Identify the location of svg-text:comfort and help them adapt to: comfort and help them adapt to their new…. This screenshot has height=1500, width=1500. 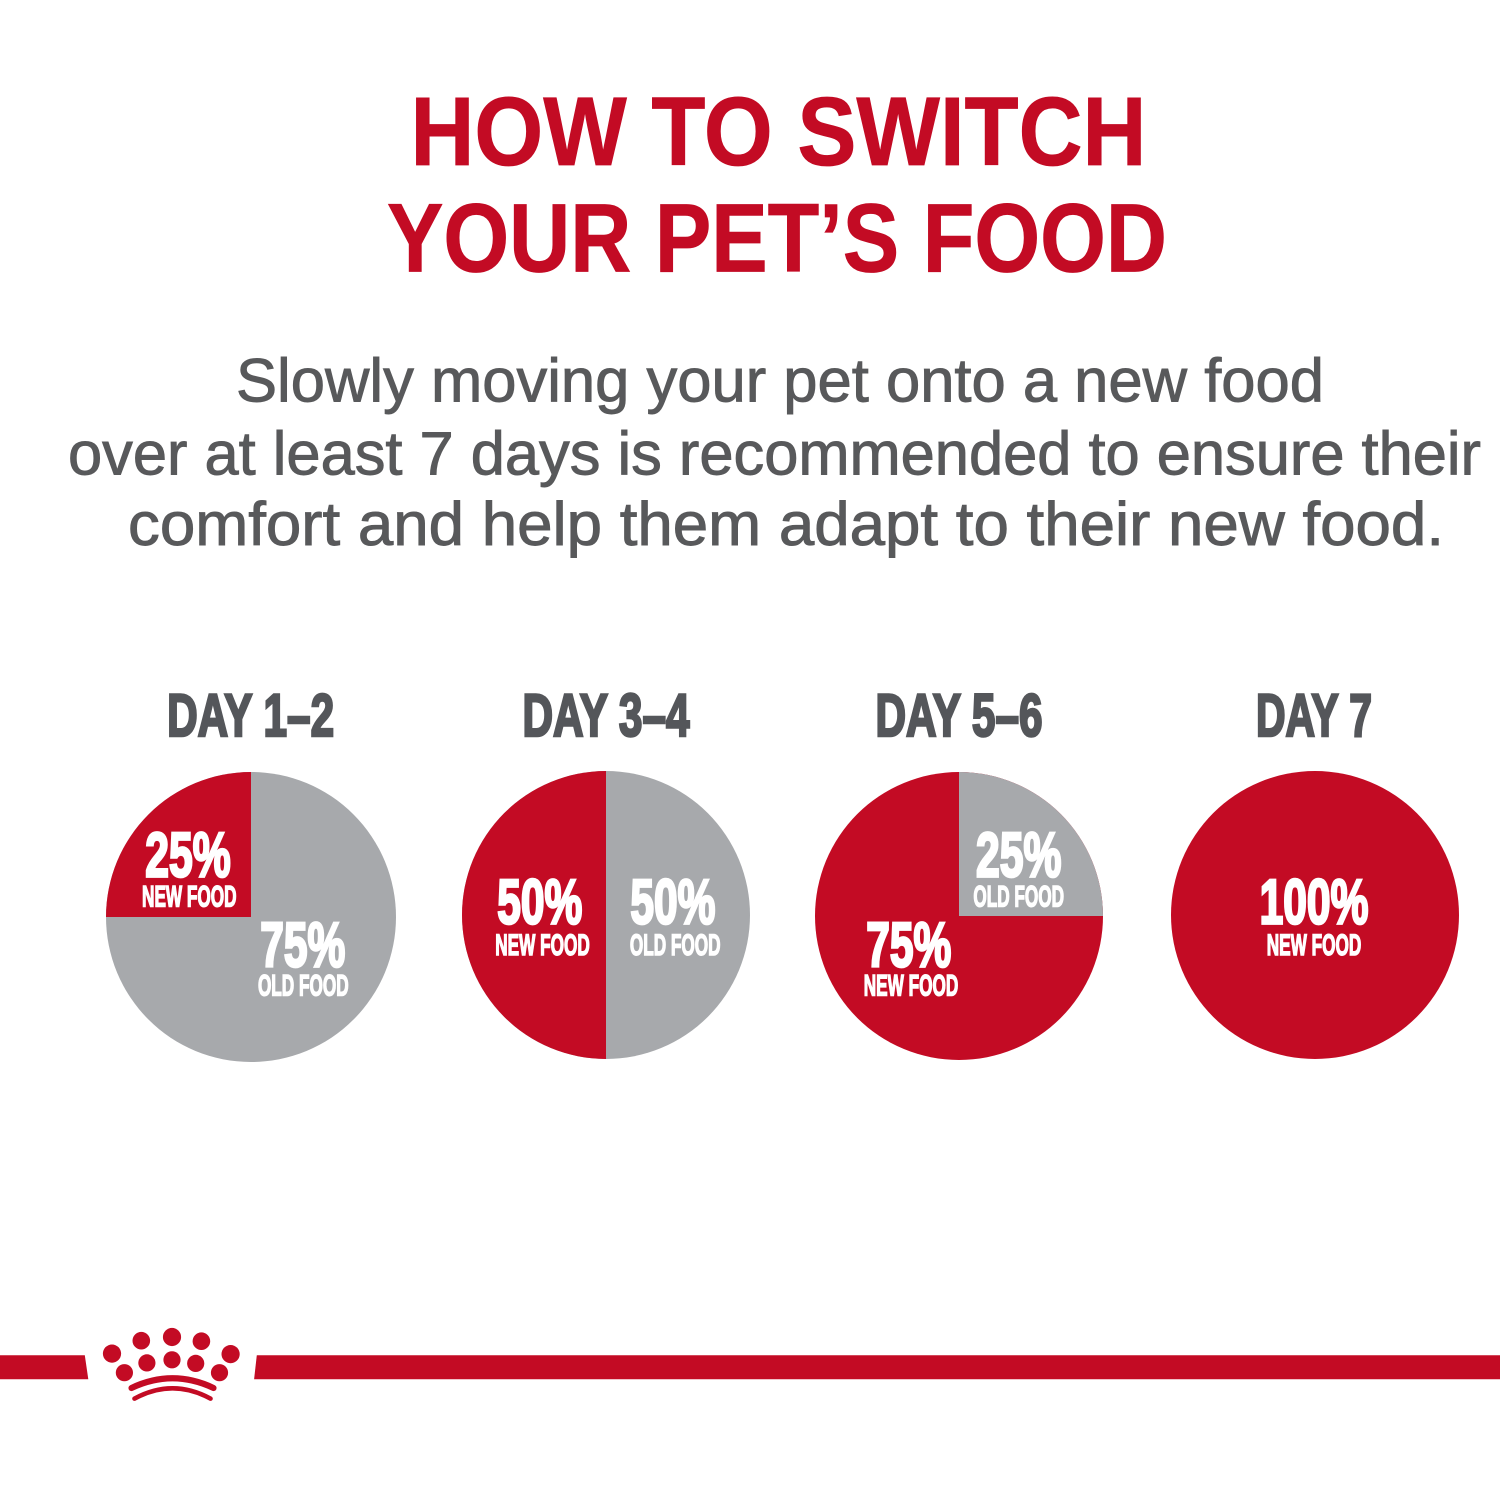
(786, 524).